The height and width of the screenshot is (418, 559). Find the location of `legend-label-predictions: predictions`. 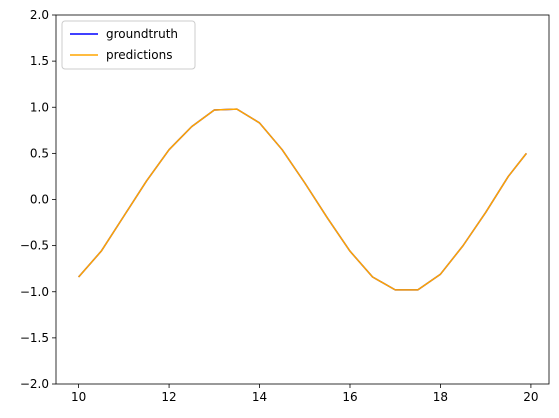

legend-label-predictions: predictions is located at coordinates (139, 55).